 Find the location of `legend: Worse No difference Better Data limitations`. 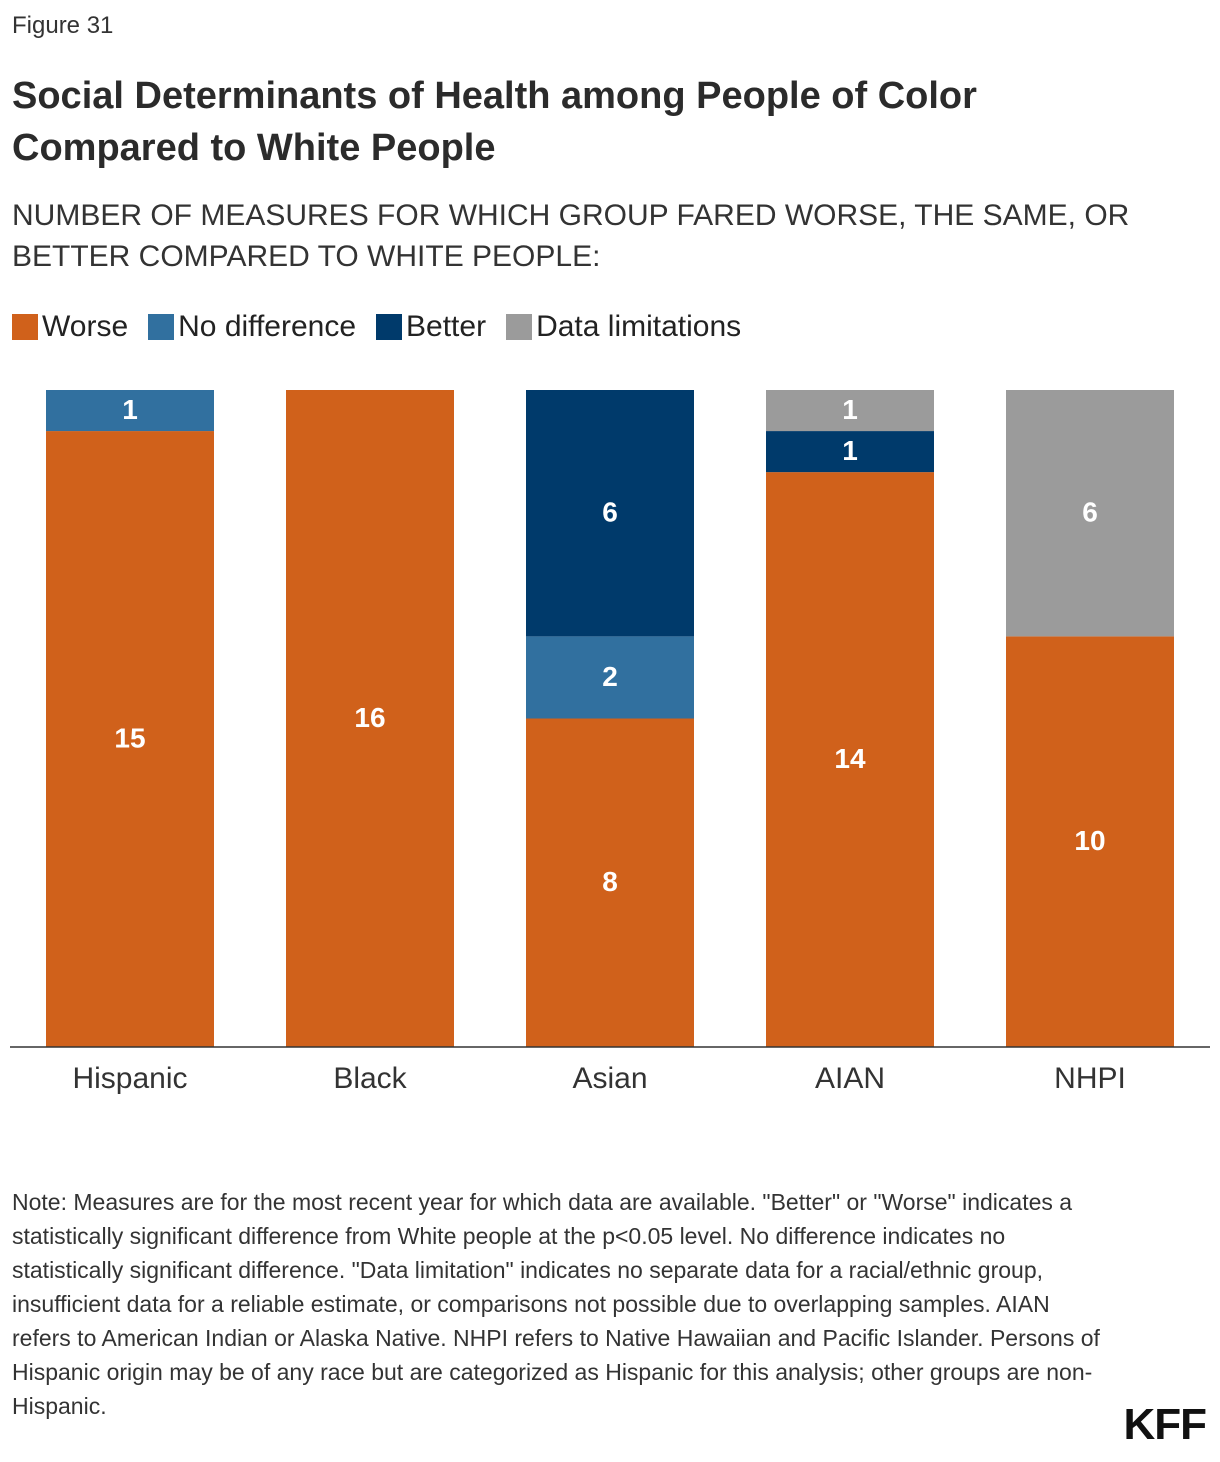

legend: Worse No difference Better Data limitations is located at coordinates (376, 327).